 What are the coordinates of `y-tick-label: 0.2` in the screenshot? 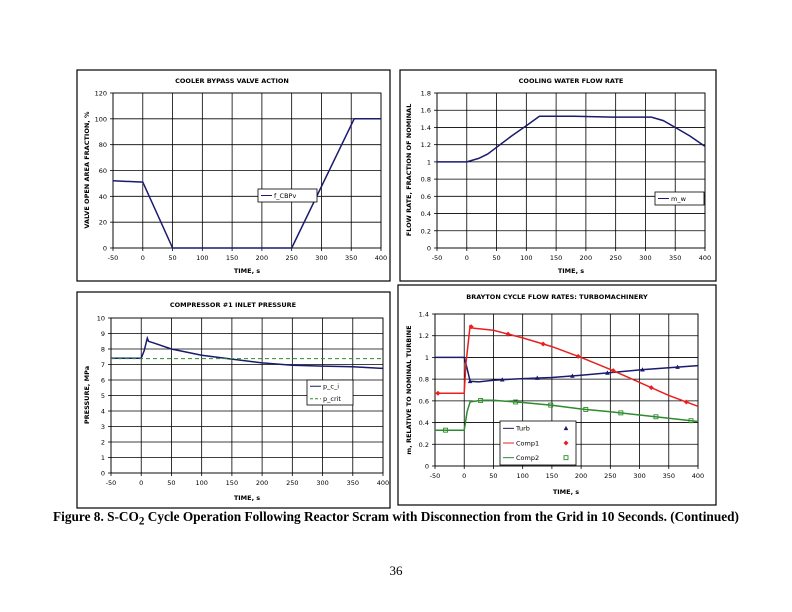 It's located at (426, 231).